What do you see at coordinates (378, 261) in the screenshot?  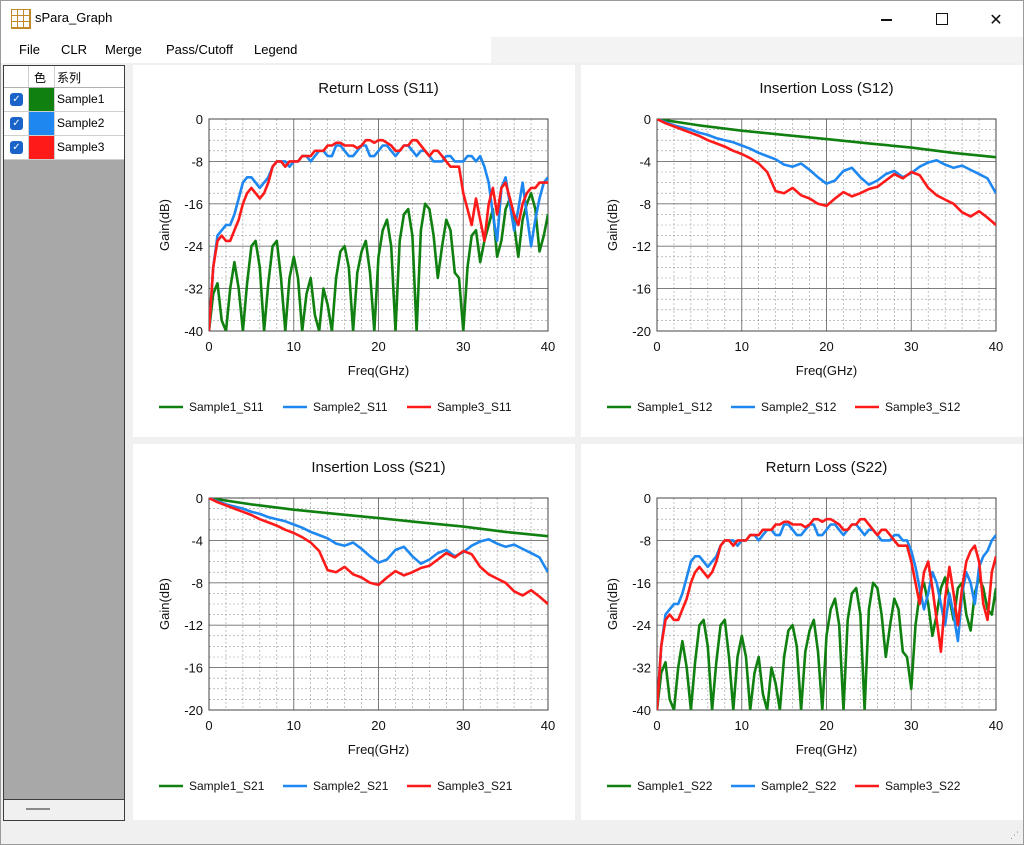 I see `series-line-sample1-s11` at bounding box center [378, 261].